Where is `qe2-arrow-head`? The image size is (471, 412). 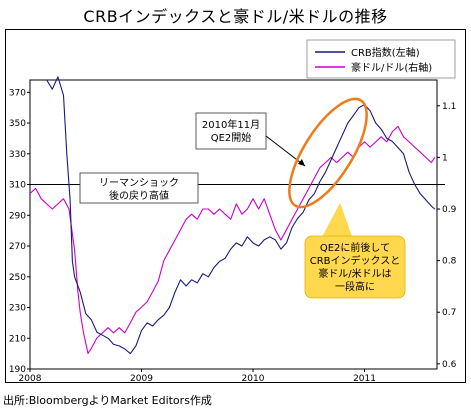 qe2-arrow-head is located at coordinates (301, 162).